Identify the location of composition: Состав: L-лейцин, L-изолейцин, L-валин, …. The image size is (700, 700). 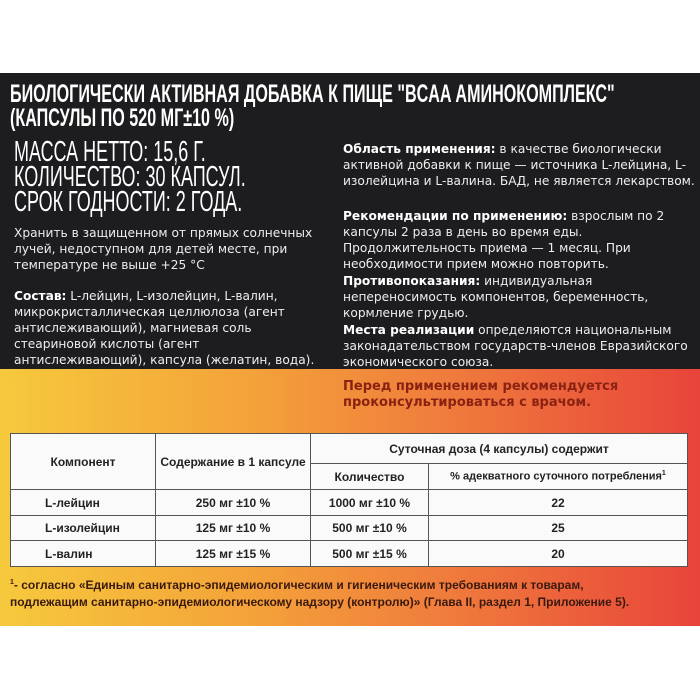
(174, 328).